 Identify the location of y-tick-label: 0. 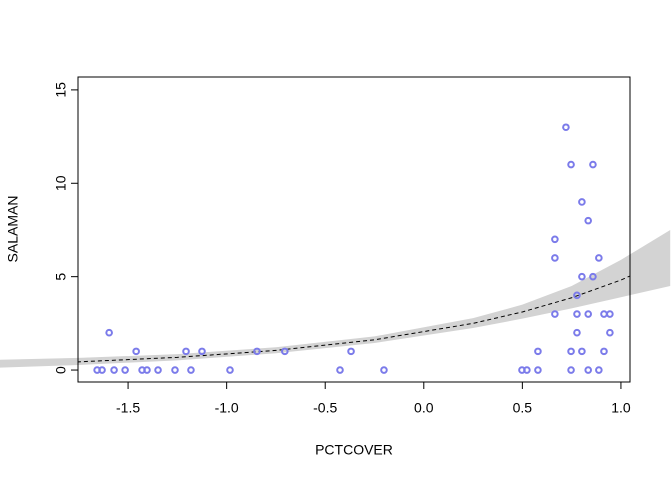
(61, 370).